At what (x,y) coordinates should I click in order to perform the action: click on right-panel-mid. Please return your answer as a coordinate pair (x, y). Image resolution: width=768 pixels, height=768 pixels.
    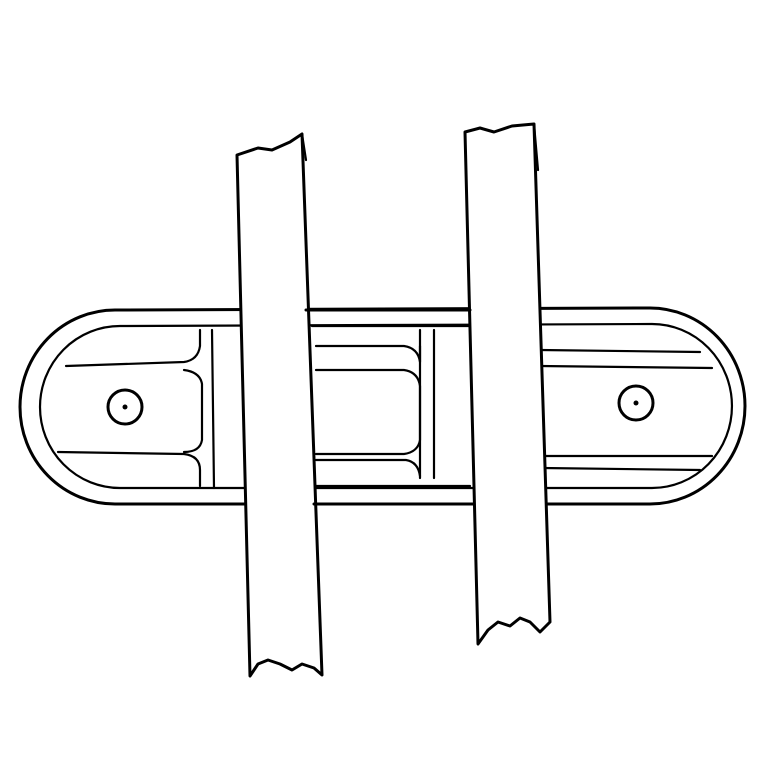
    Looking at the image, I should click on (626, 367).